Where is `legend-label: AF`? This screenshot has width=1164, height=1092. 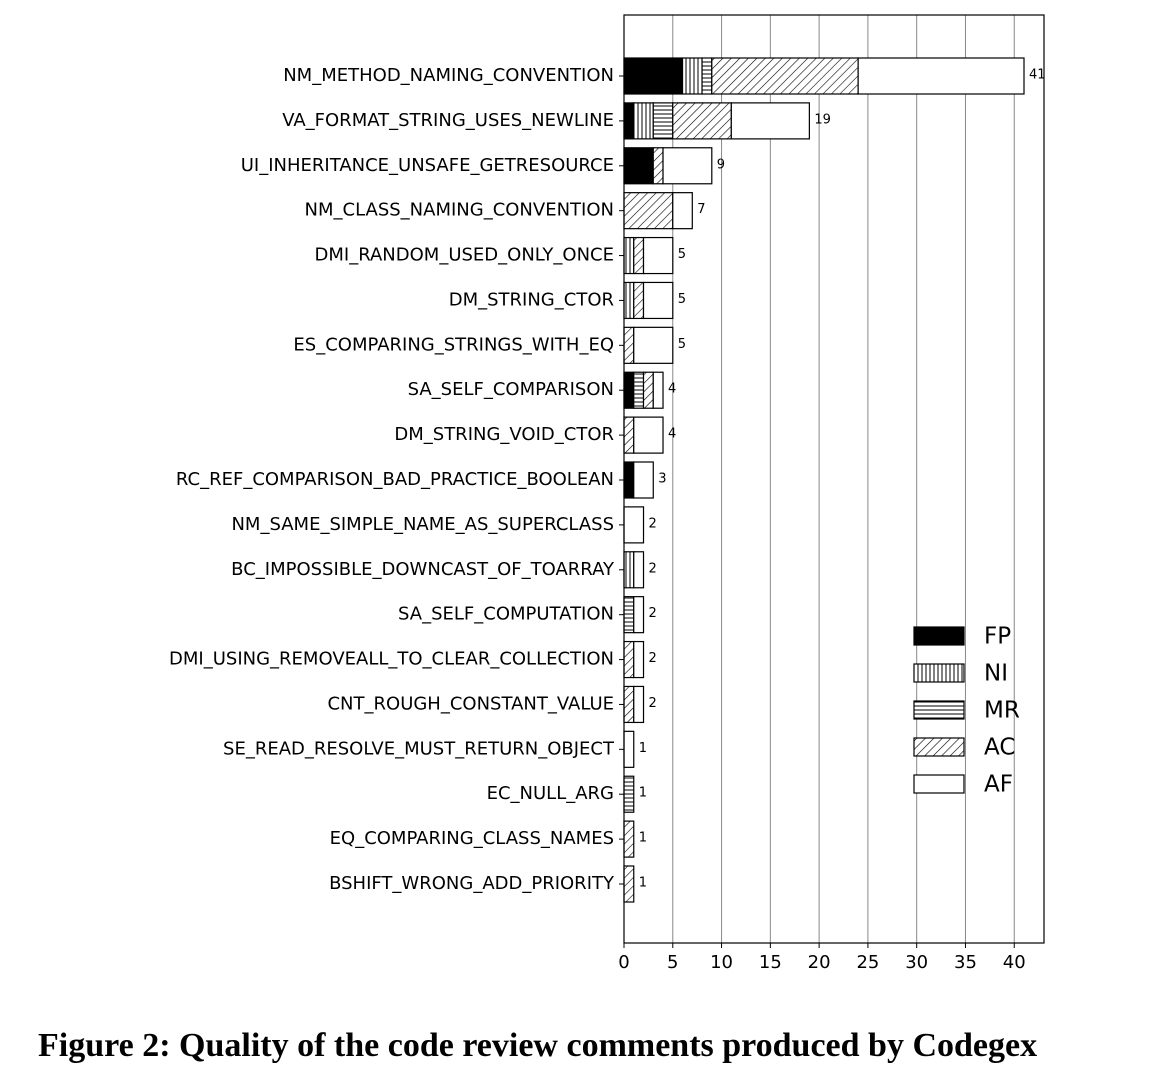 legend-label: AF is located at coordinates (998, 785).